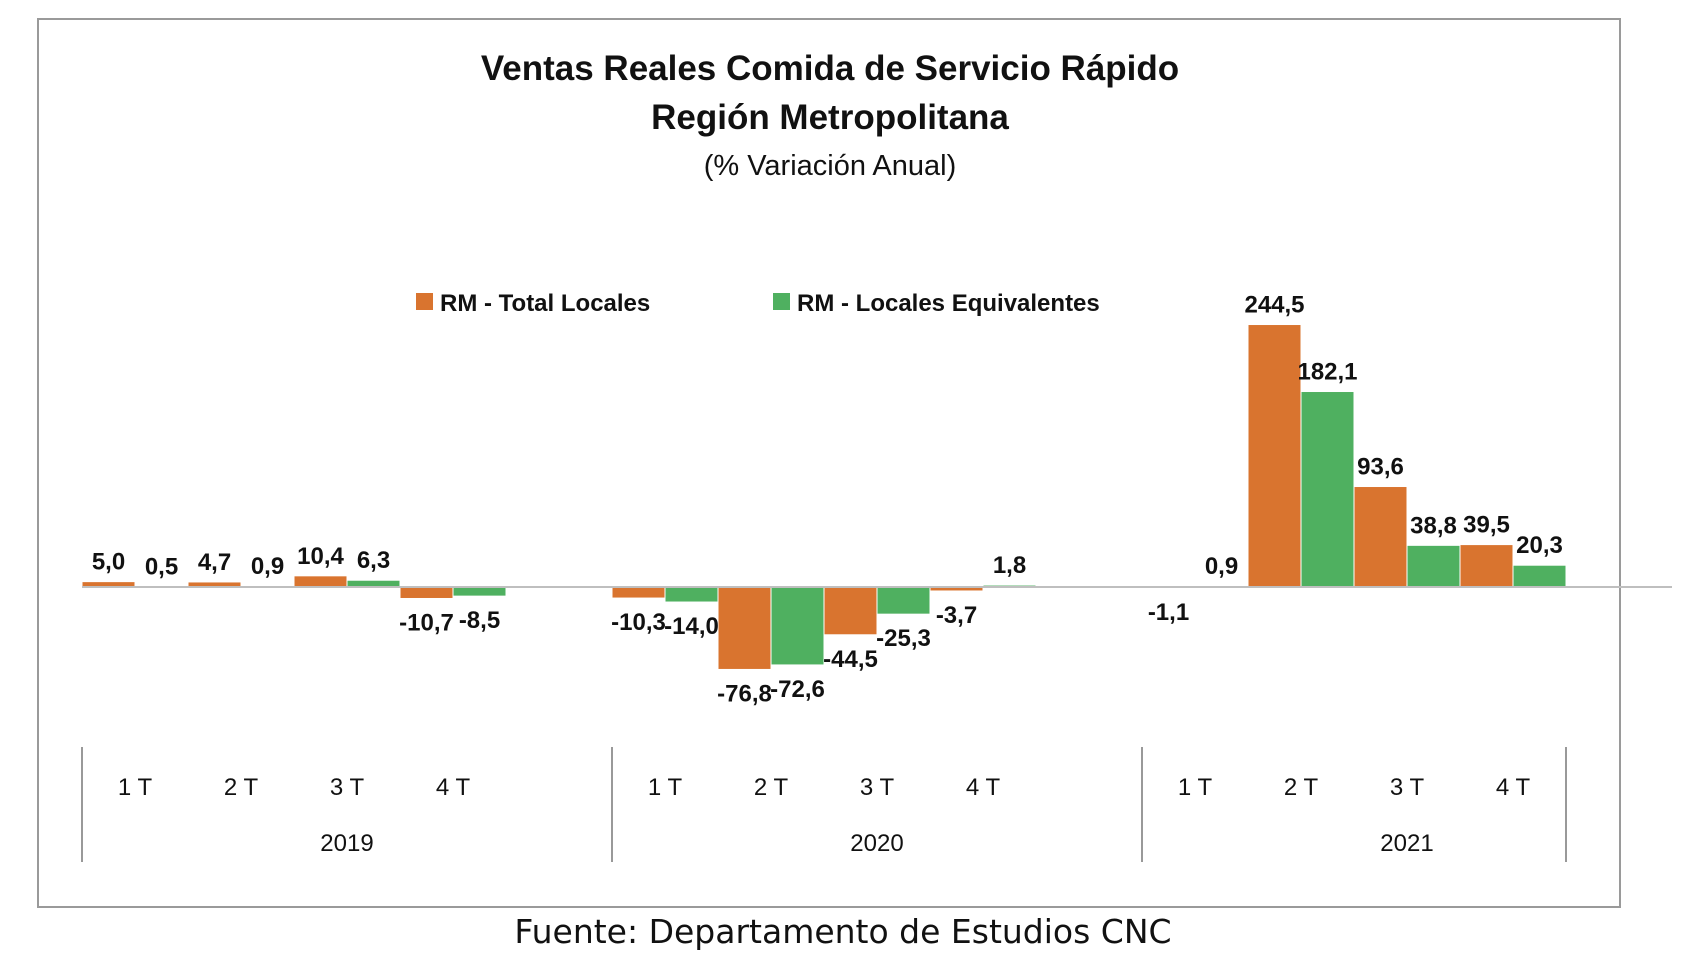 This screenshot has width=1686, height=976. I want to click on source-note: Fuente: Departamento de Estudios CNC, so click(843, 931).